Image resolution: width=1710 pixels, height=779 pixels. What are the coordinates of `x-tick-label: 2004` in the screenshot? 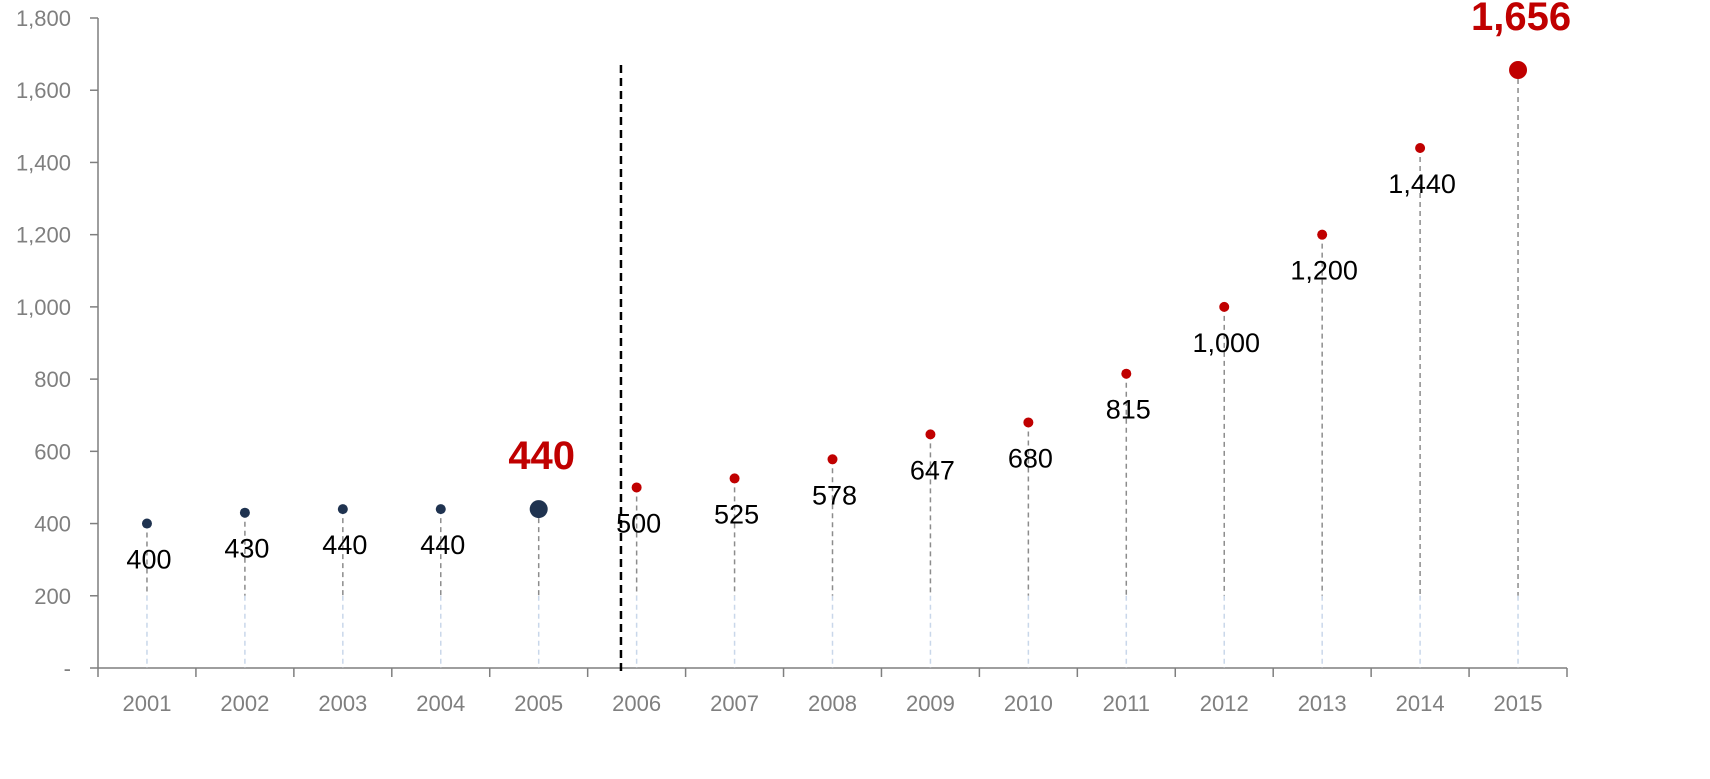 It's located at (440, 703).